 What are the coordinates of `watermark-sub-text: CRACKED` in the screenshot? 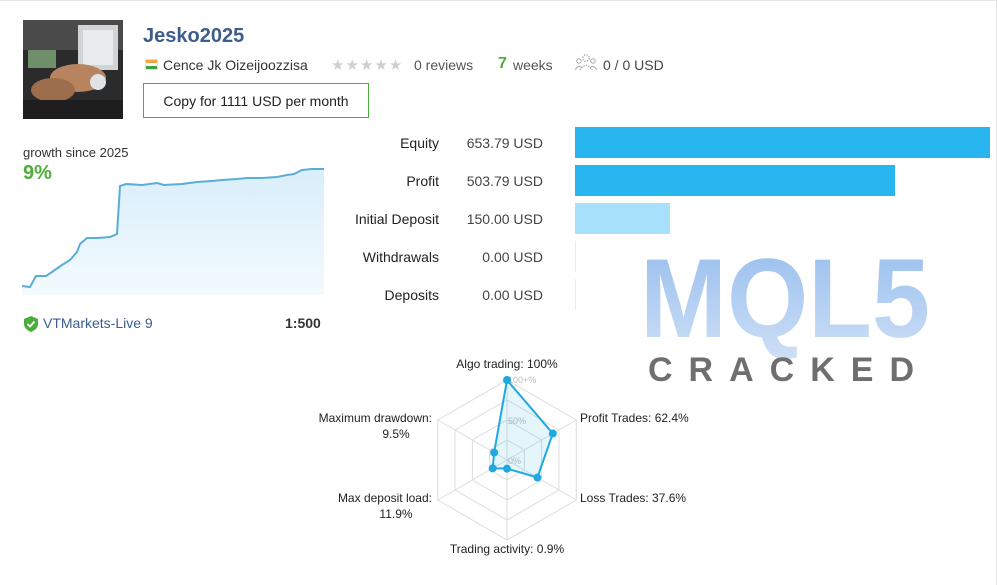 It's located at (789, 370).